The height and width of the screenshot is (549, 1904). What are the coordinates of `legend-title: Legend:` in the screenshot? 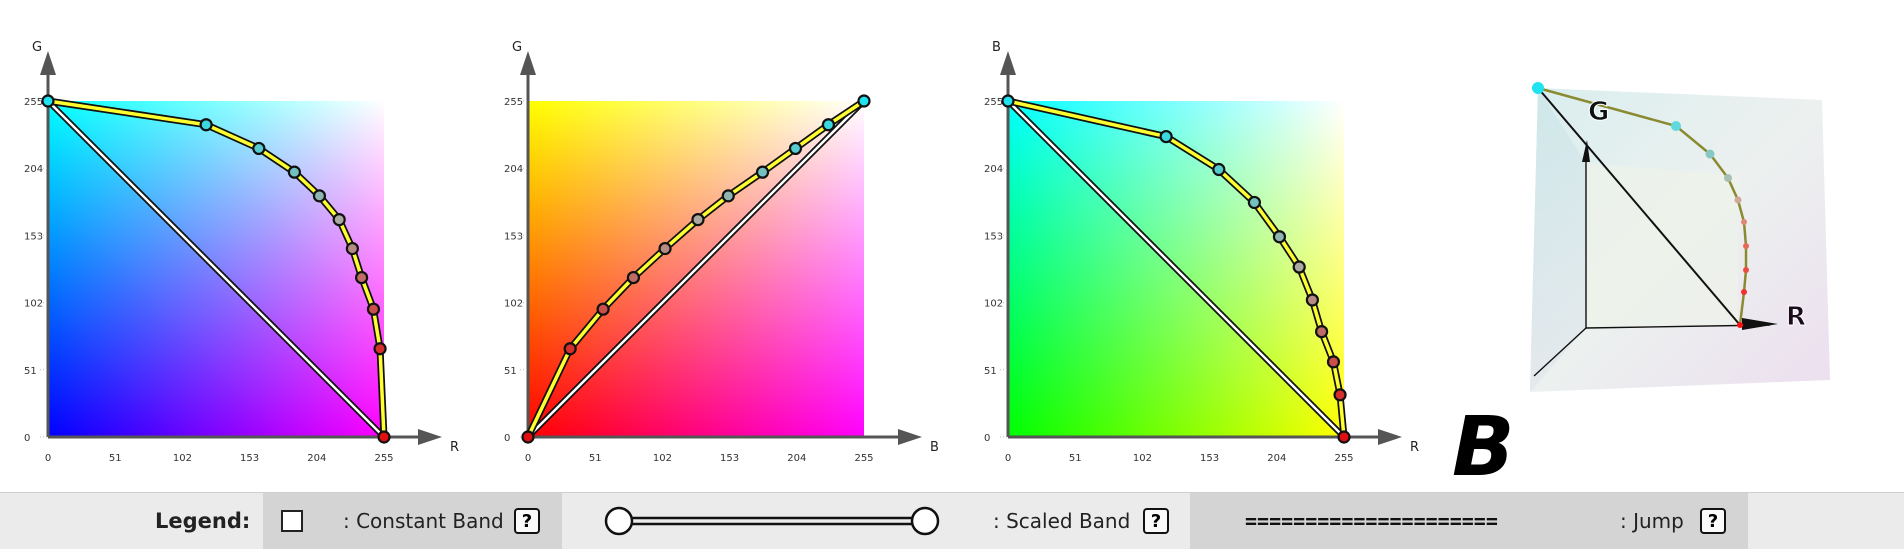 It's located at (203, 521).